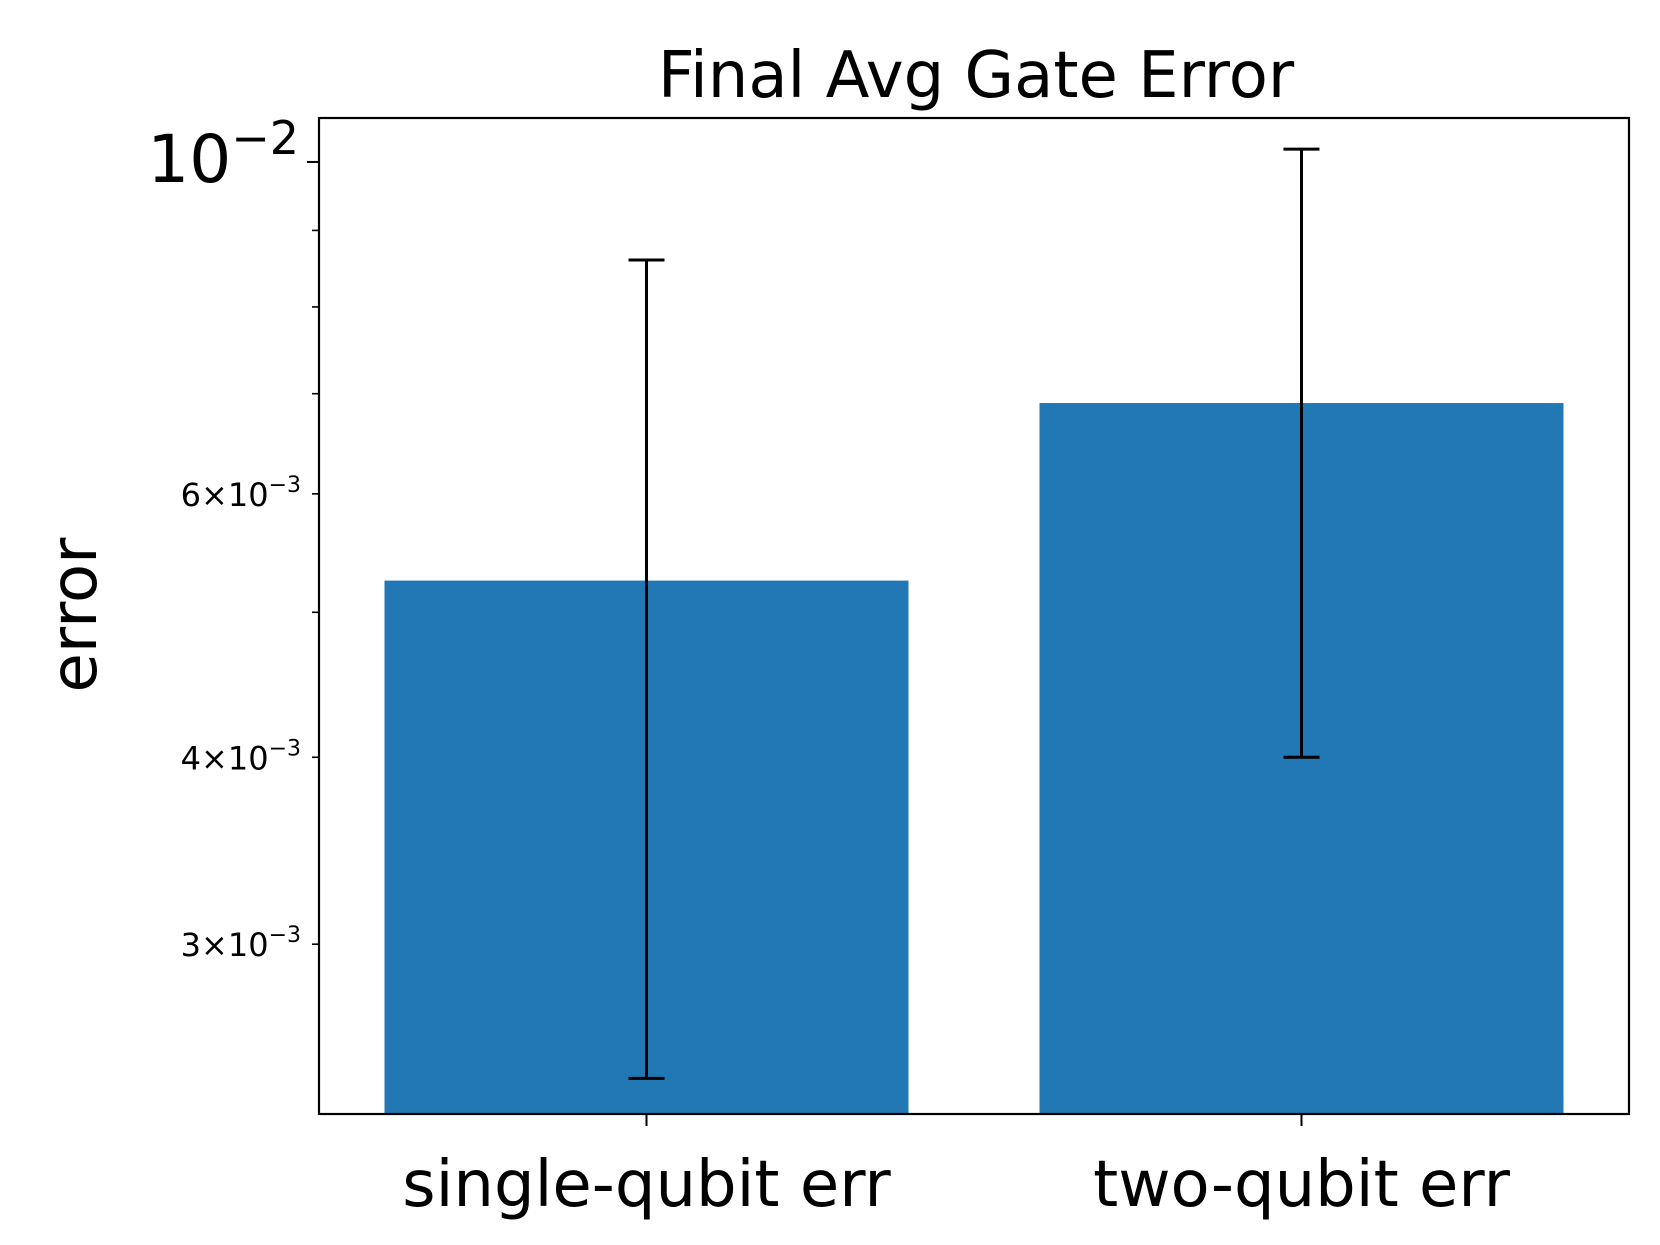 The height and width of the screenshot is (1245, 1660). I want to click on chart-title: Final Avg Gate Error, so click(976, 76).